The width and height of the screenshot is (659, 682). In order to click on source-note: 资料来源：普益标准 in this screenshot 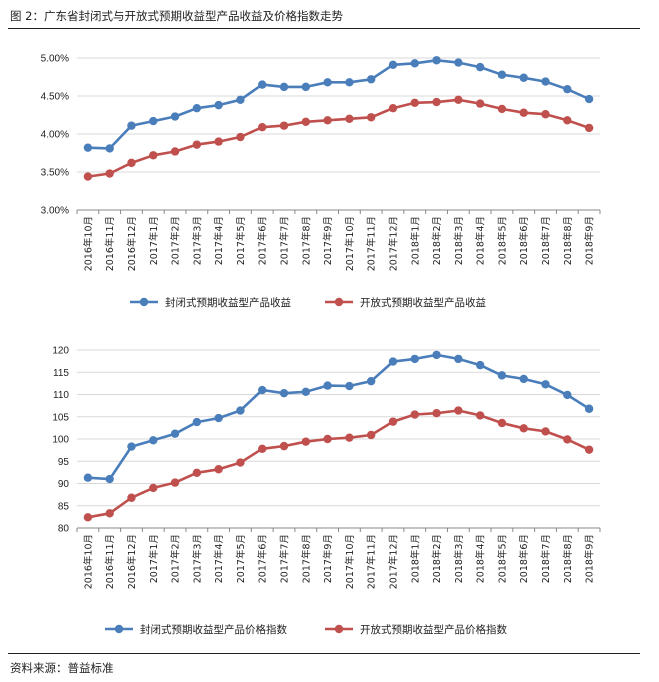, I will do `click(62, 668)`.